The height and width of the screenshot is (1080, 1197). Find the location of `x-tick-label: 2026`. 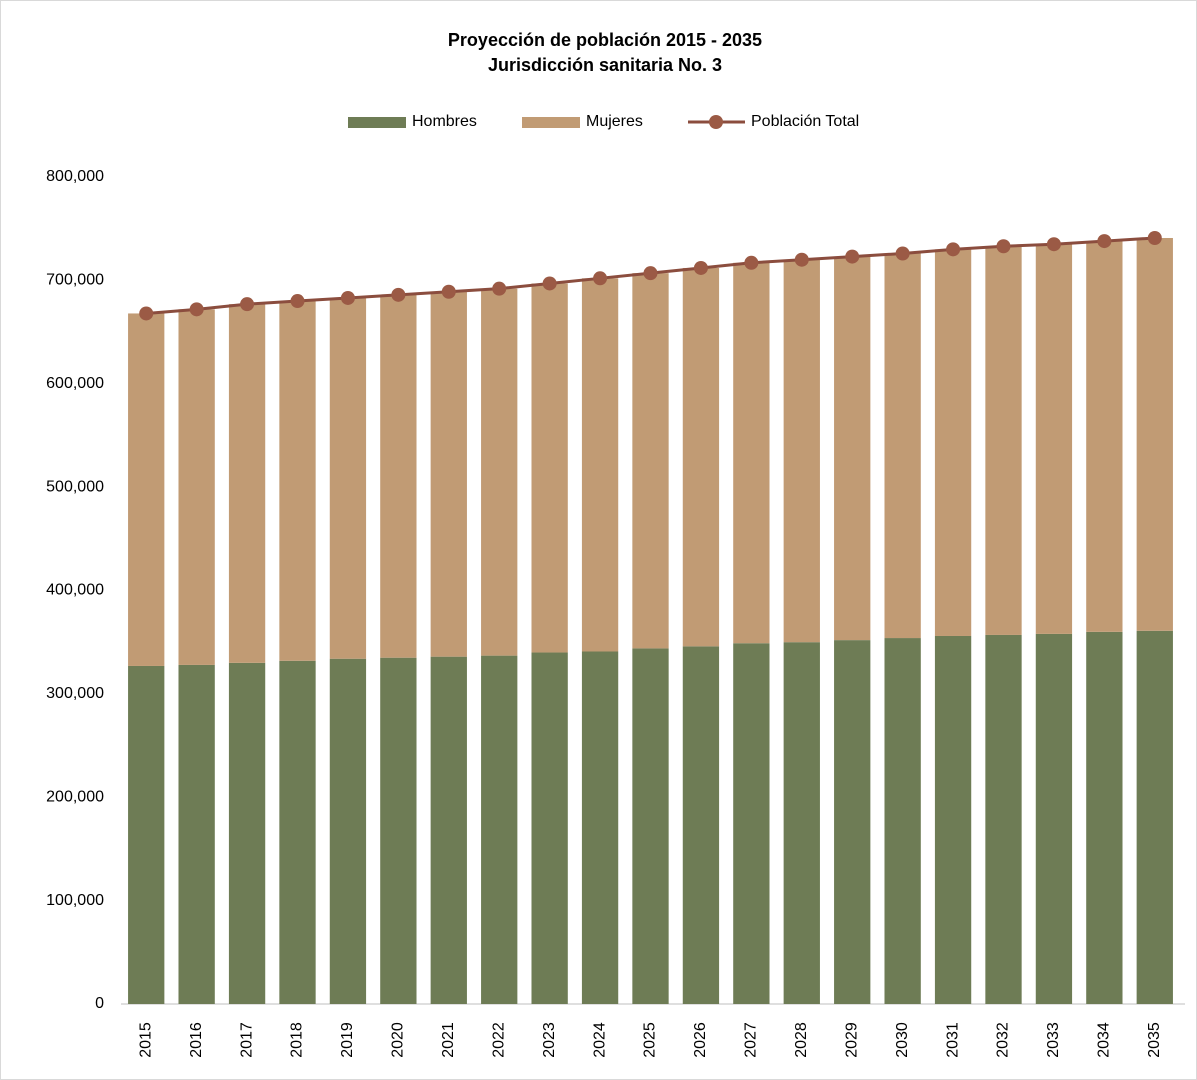

x-tick-label: 2026 is located at coordinates (700, 1040).